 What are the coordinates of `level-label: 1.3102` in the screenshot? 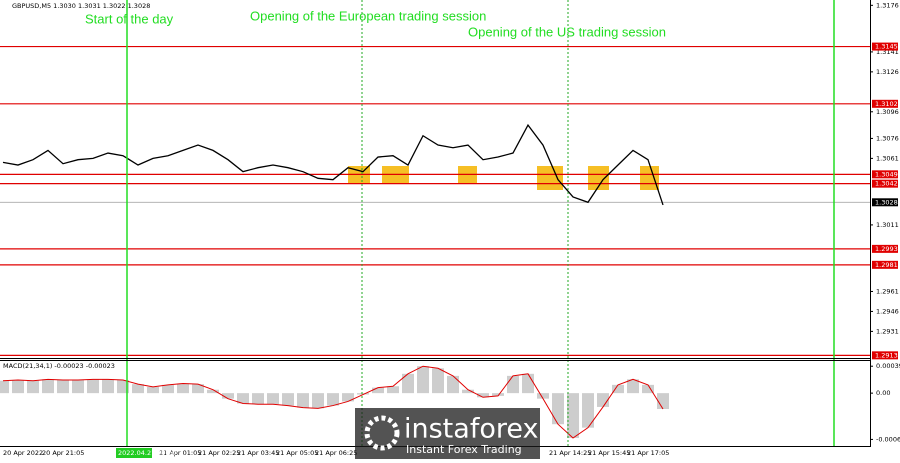 It's located at (886, 104).